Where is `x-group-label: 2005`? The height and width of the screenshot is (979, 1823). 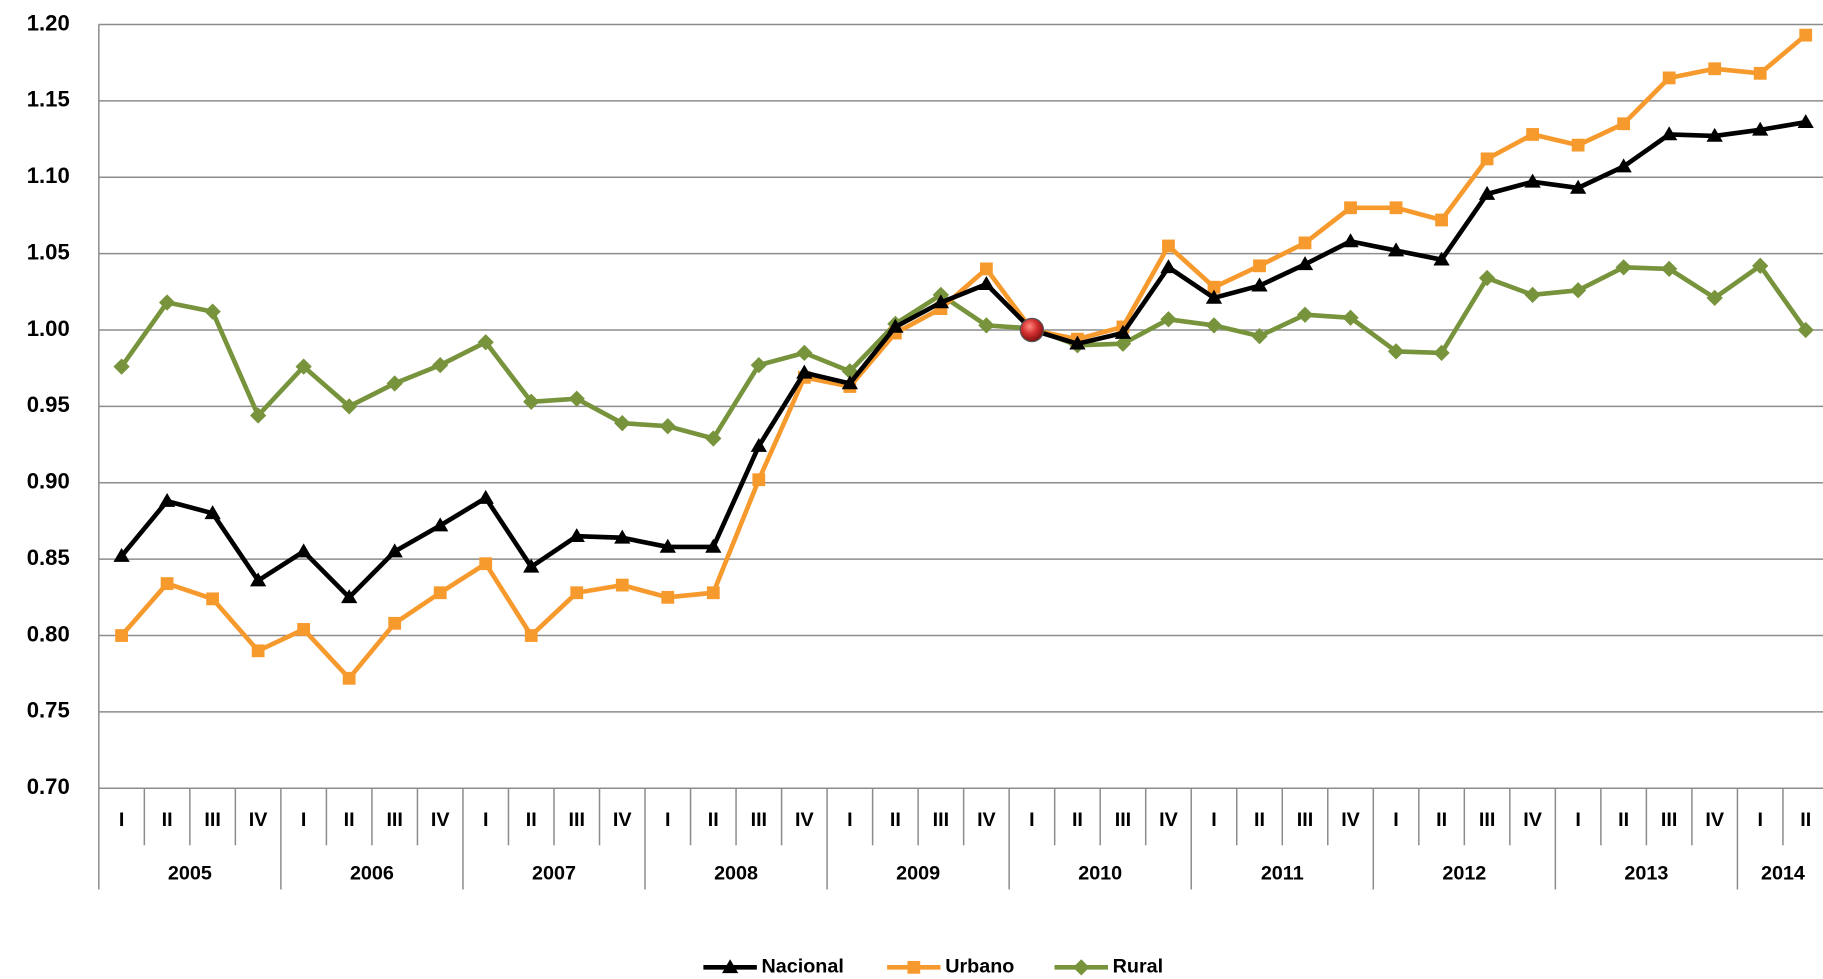
x-group-label: 2005 is located at coordinates (190, 874).